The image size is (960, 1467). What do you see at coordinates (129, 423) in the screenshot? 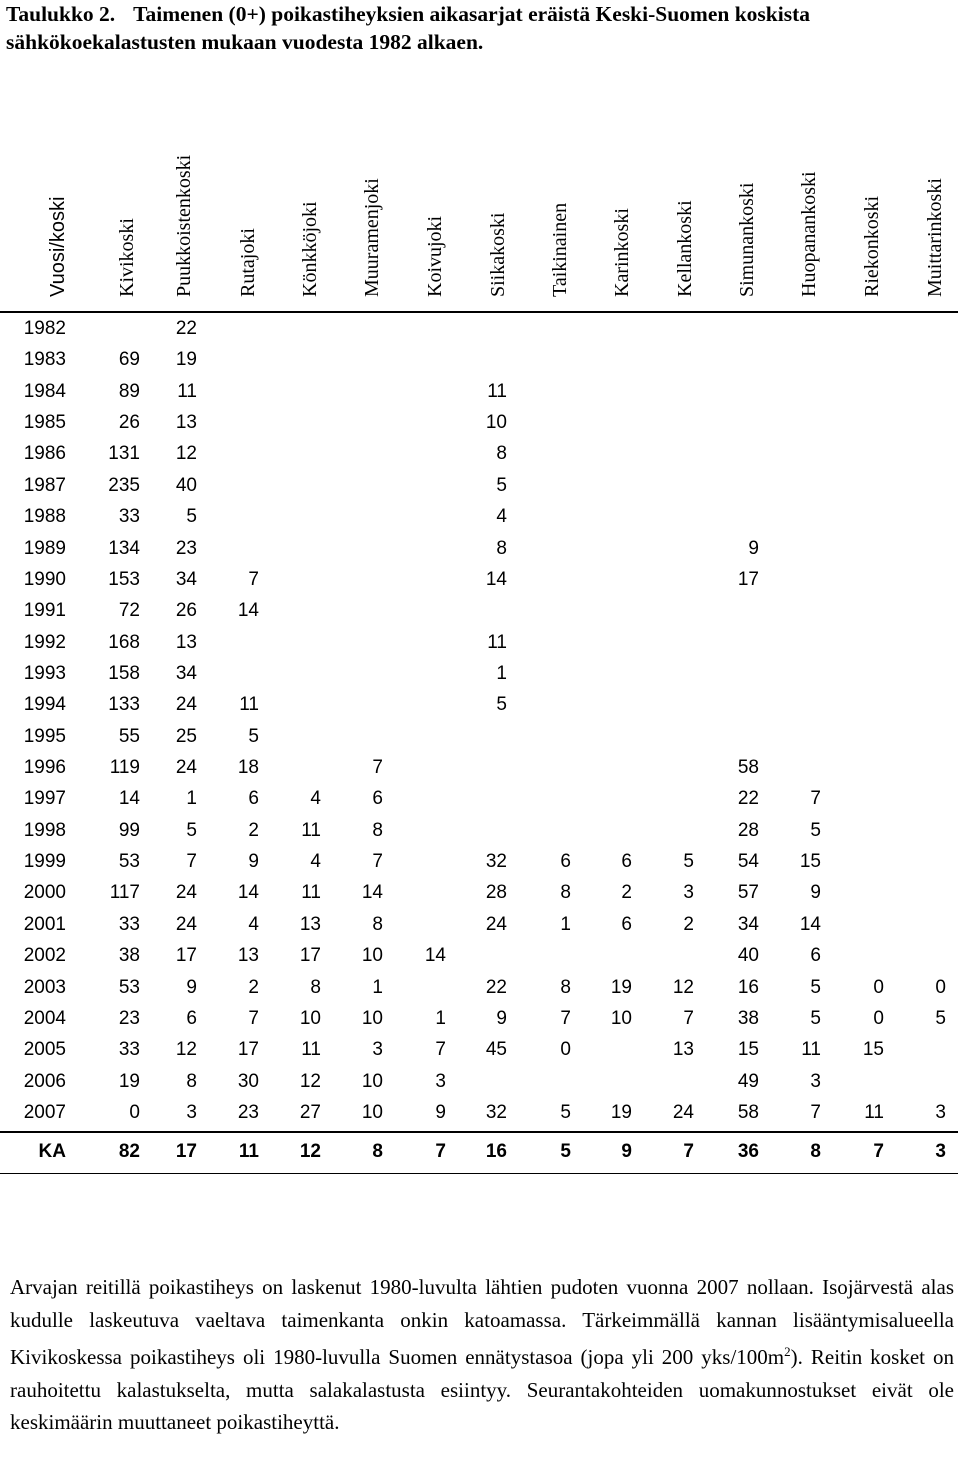
I see `density-cell: 26` at bounding box center [129, 423].